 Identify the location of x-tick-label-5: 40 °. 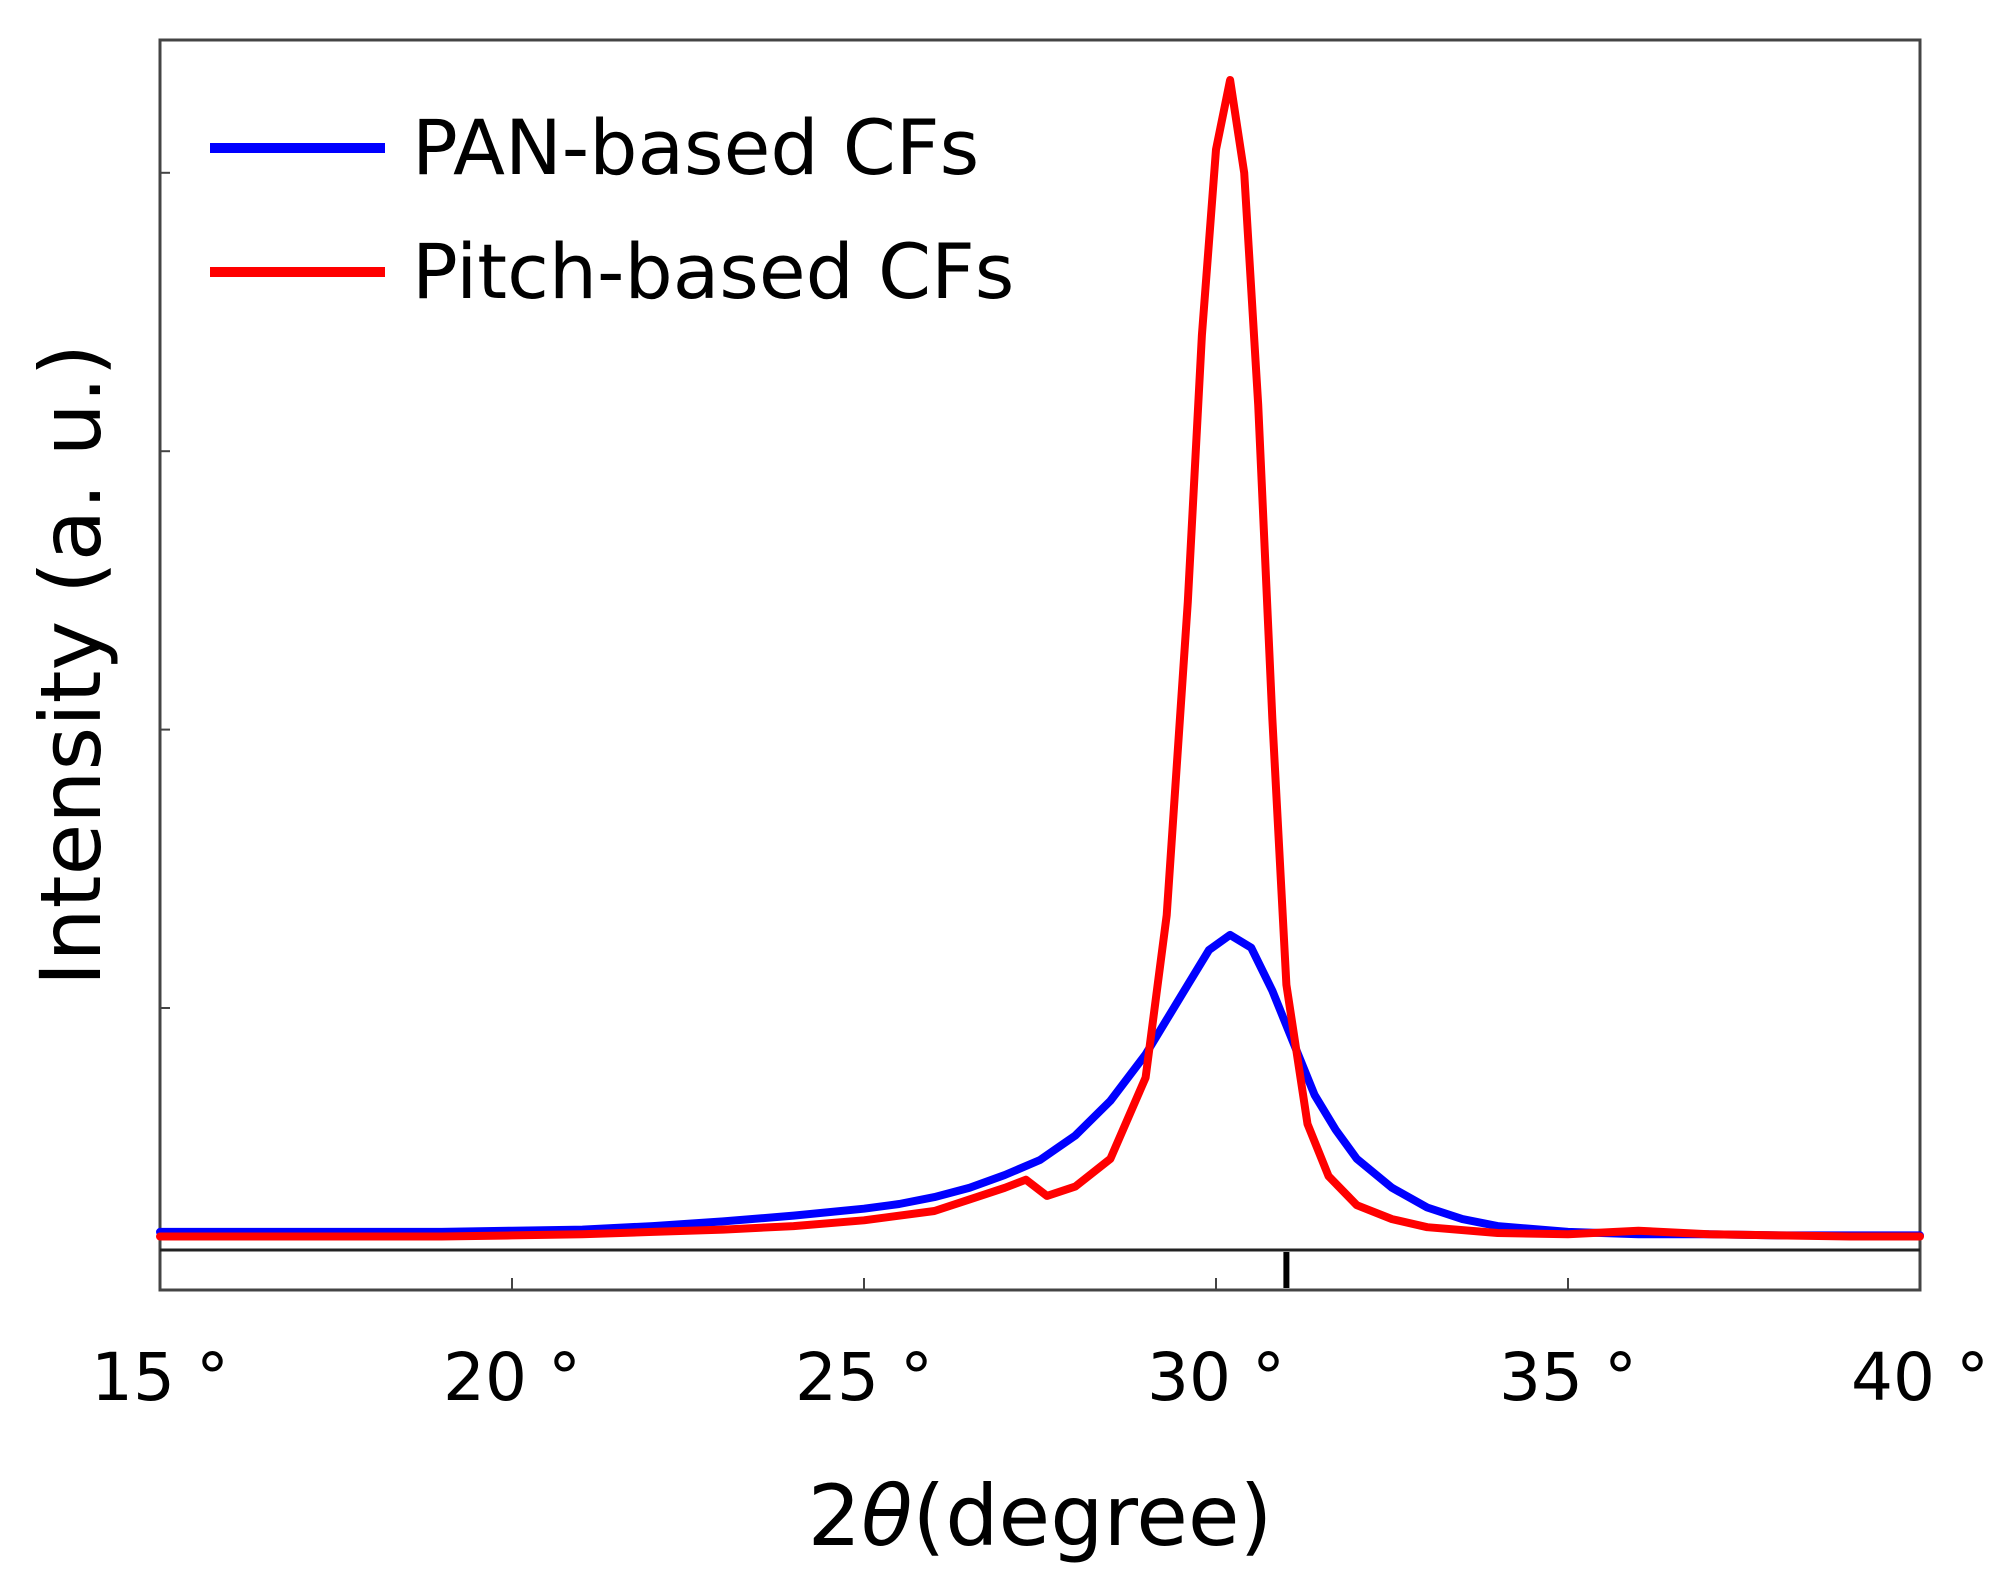
(1920, 1377).